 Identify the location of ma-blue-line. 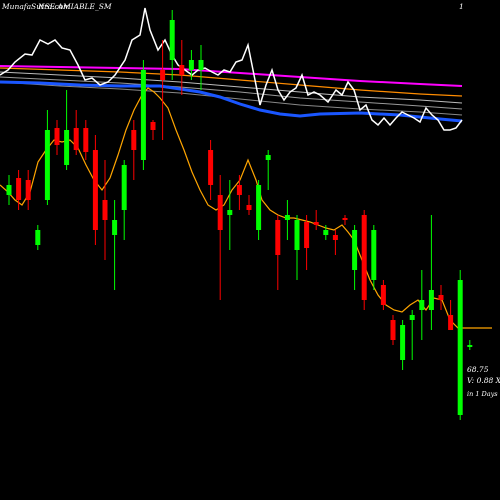
(231, 101).